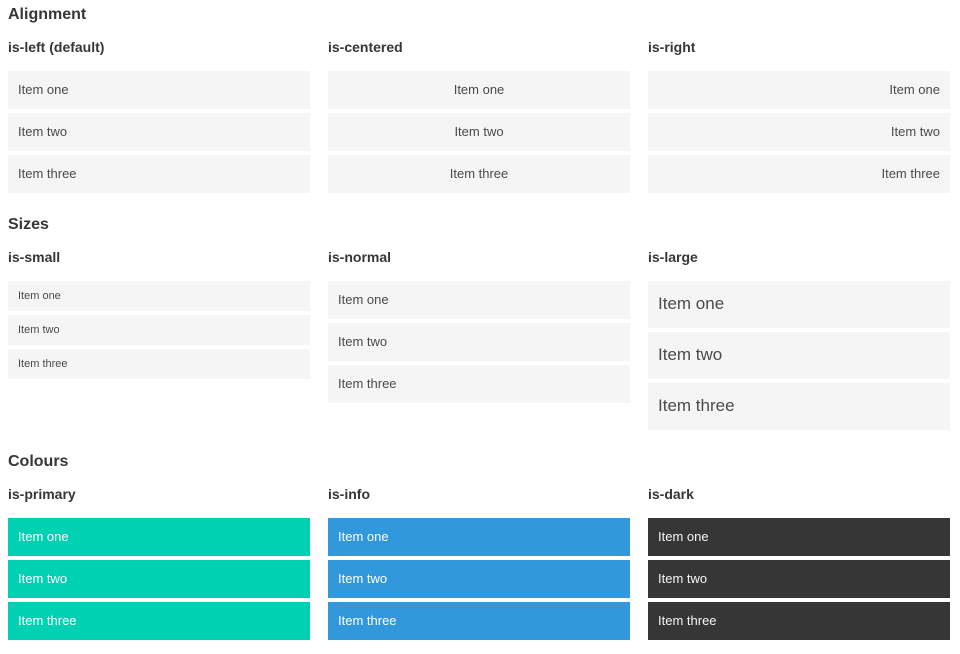 The height and width of the screenshot is (654, 960). What do you see at coordinates (47, 14) in the screenshot?
I see `section-title: Alignment` at bounding box center [47, 14].